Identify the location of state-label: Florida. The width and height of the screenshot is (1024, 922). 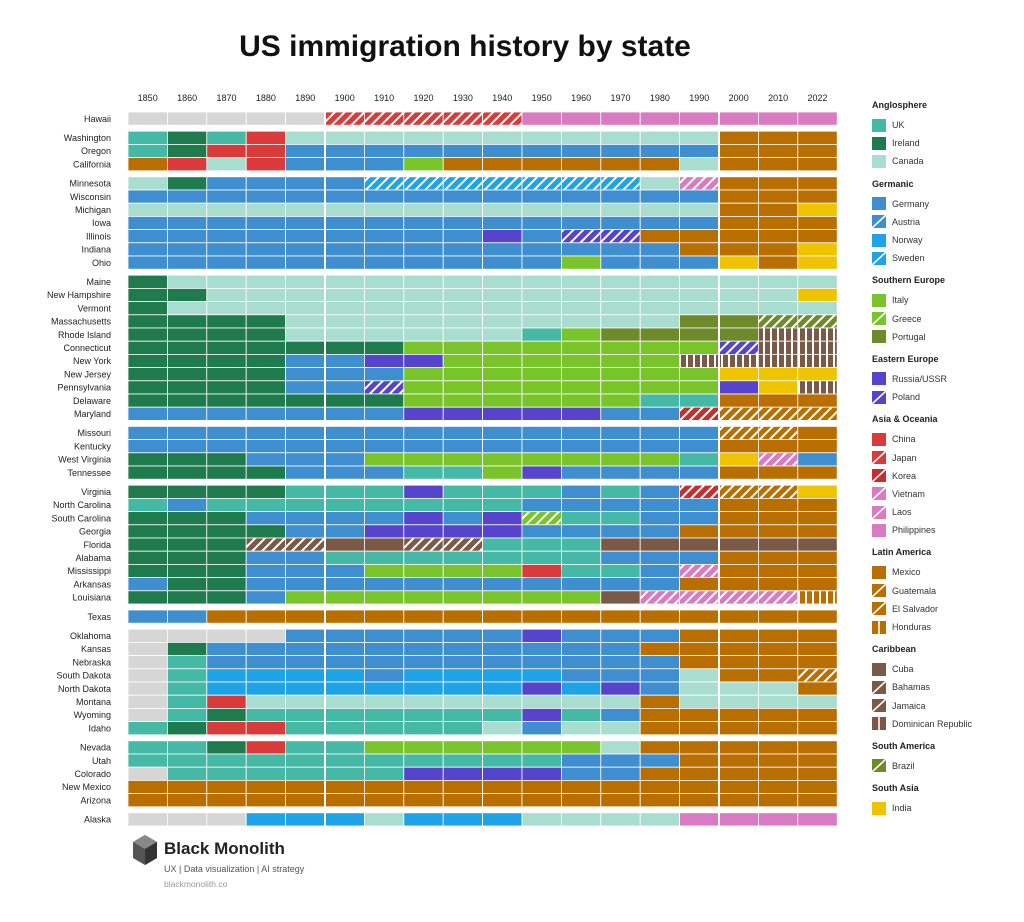
(97, 545).